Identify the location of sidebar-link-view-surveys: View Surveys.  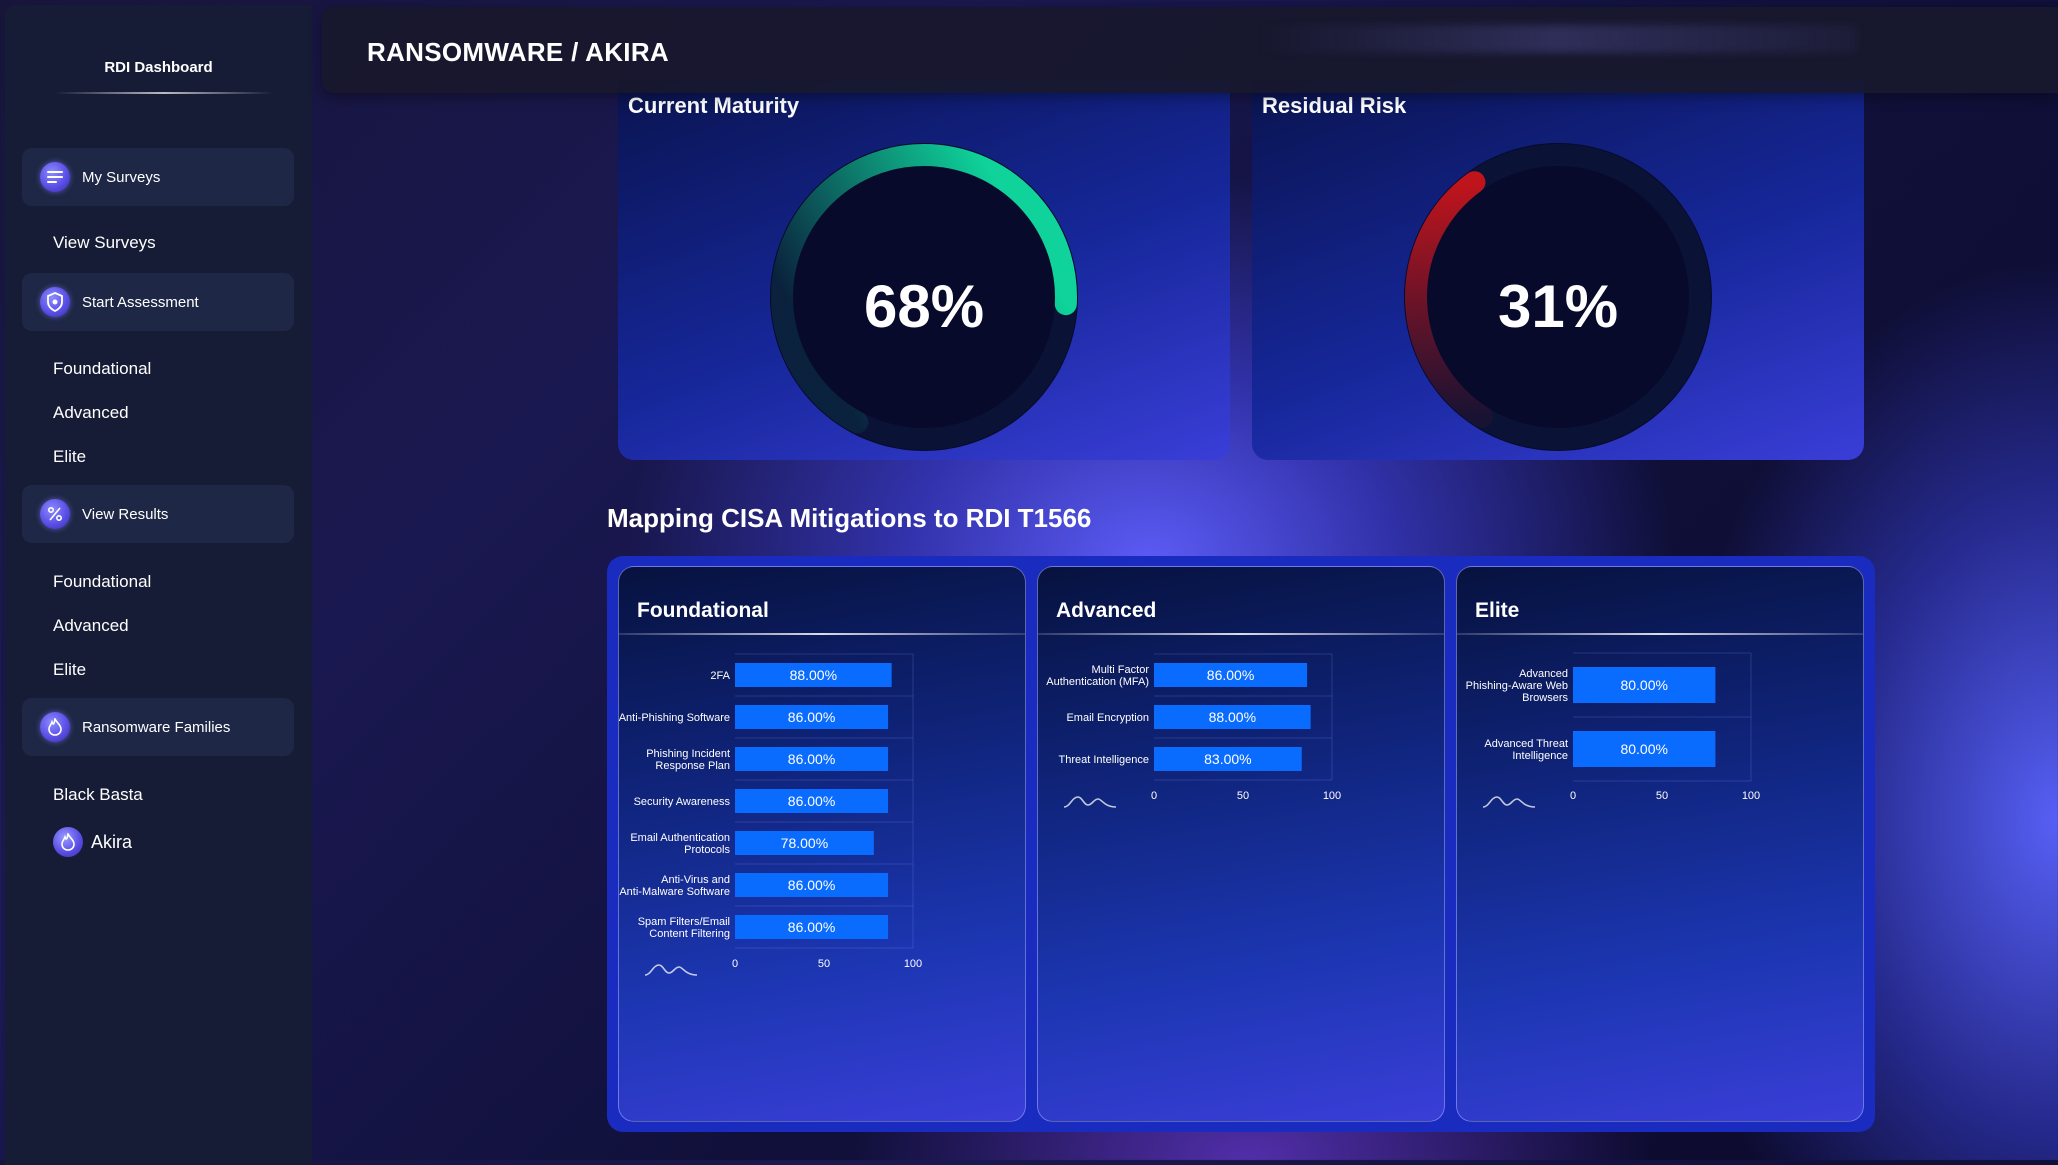
(104, 242).